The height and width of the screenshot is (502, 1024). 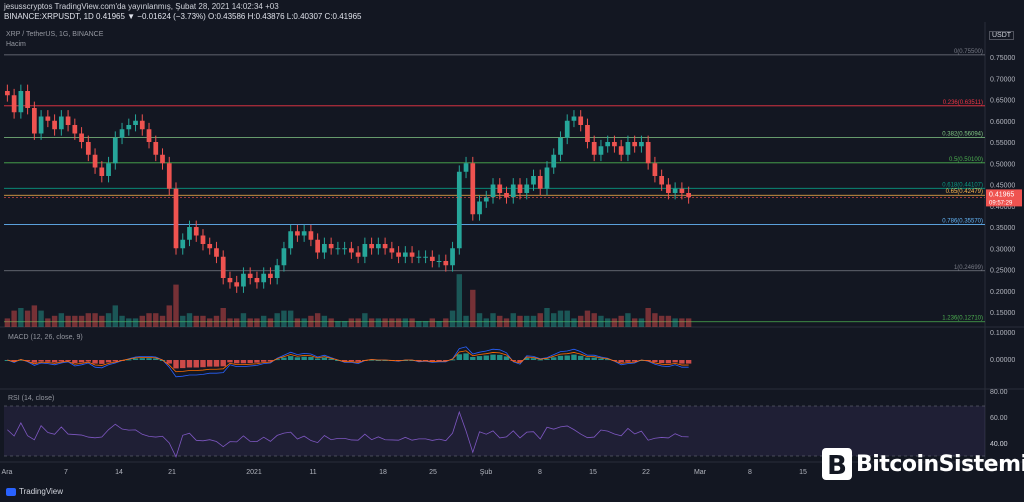 I want to click on rsi-tick-label: 60.00, so click(x=999, y=418).